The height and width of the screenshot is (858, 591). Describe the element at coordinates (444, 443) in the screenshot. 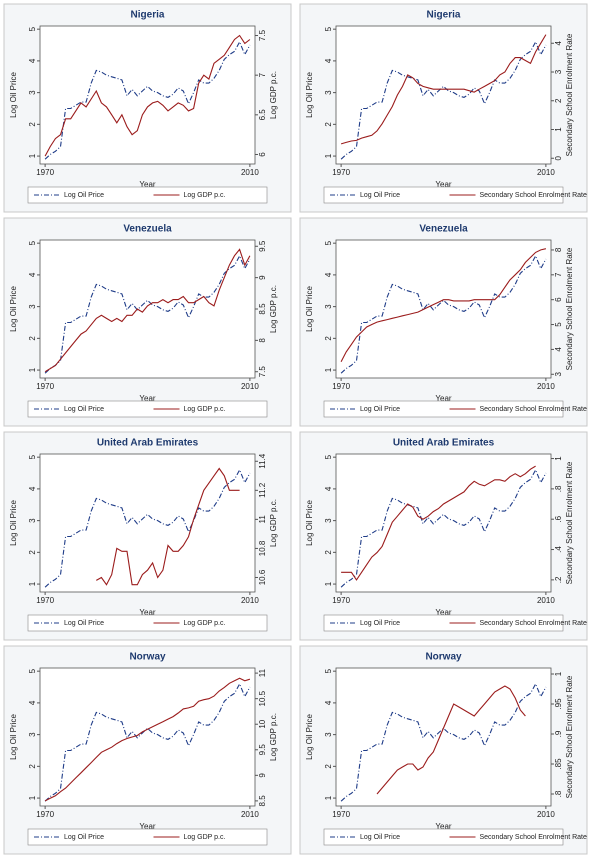

I see `chart-title: United Arab Emirates` at that location.